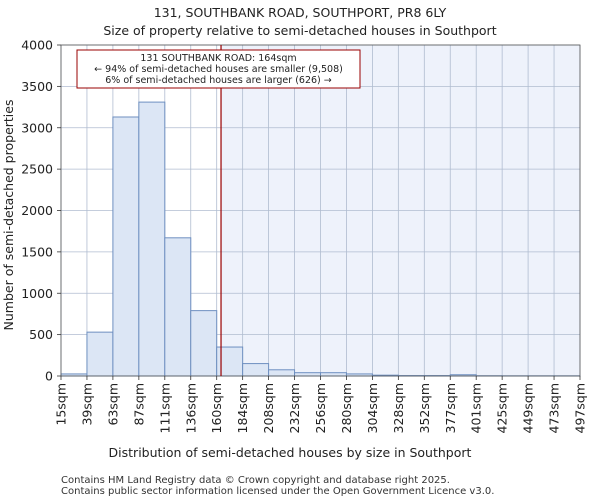  What do you see at coordinates (49, 376) in the screenshot?
I see `y-tick-label: 0` at bounding box center [49, 376].